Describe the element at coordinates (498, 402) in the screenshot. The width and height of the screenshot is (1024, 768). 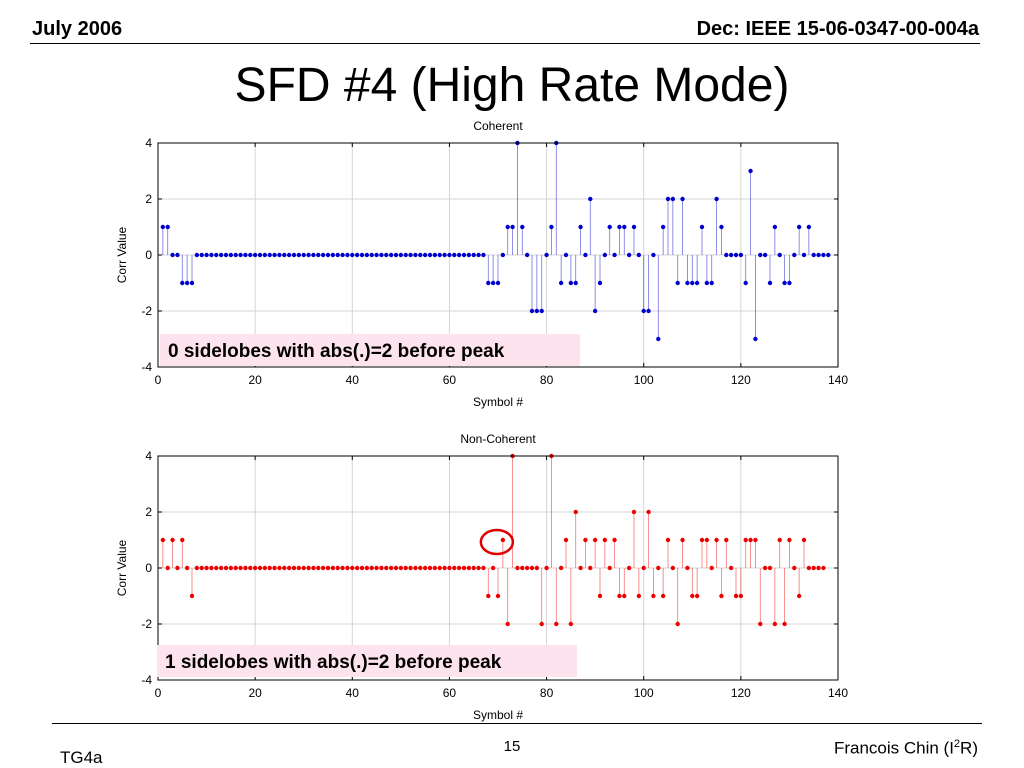
I see `chart1-xlabel: Symbol #` at that location.